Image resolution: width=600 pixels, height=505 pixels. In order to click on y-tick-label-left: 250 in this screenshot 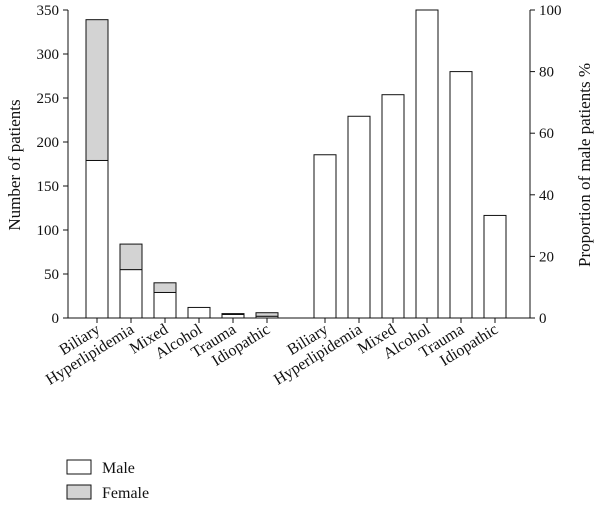, I will do `click(48, 99)`.